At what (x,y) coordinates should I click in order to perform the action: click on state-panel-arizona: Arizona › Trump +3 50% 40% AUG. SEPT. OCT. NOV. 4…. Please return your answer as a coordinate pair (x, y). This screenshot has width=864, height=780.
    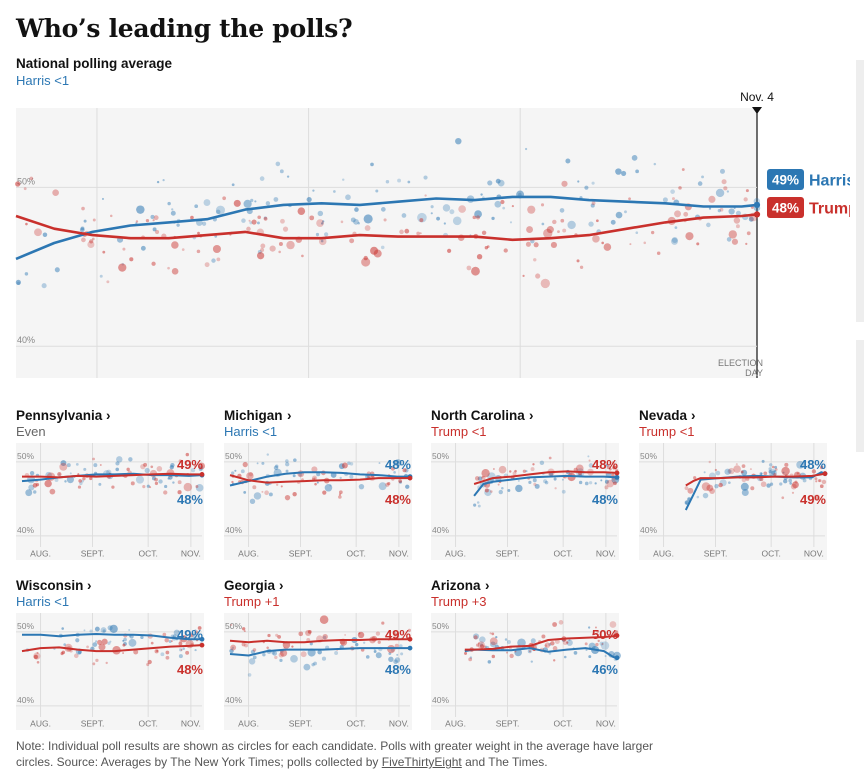
    Looking at the image, I should click on (531, 658).